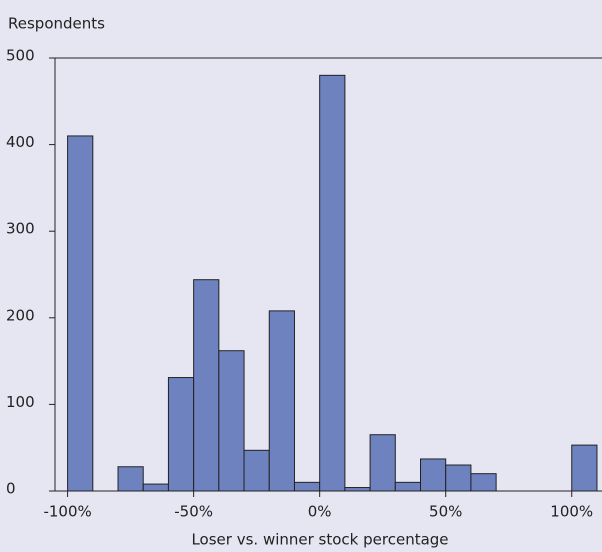 The image size is (602, 552). Describe the element at coordinates (319, 540) in the screenshot. I see `x-axis-title: Loser vs. winner stock percentage` at that location.